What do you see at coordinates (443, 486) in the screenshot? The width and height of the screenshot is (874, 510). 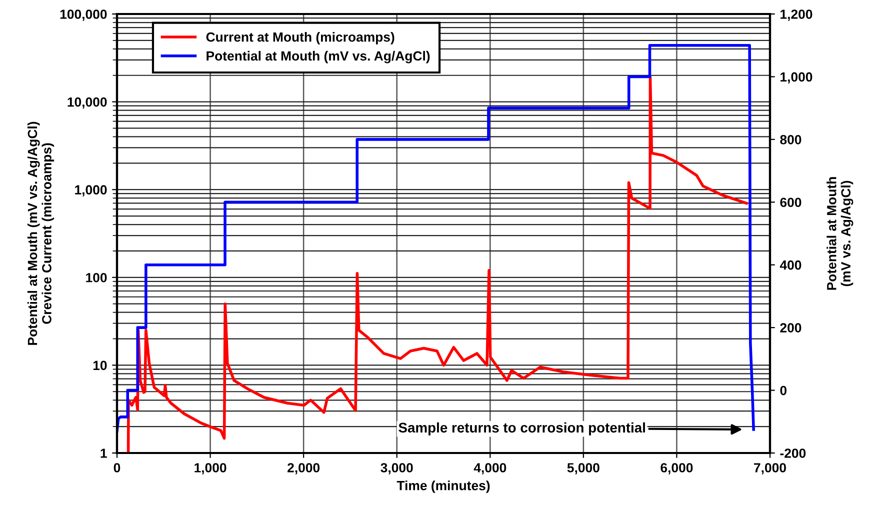 I see `x-axis-title: Time (minutes)` at bounding box center [443, 486].